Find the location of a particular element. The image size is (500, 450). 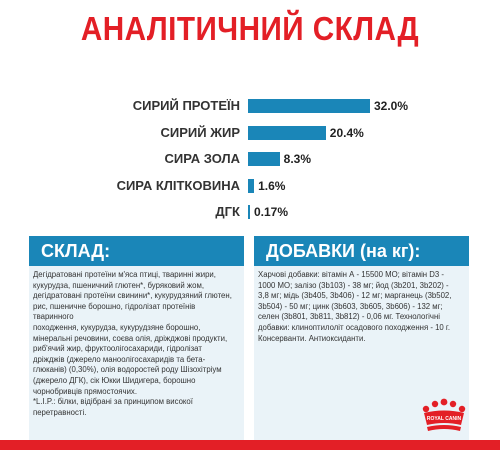

composition-header: СКЛАД: is located at coordinates (136, 251).